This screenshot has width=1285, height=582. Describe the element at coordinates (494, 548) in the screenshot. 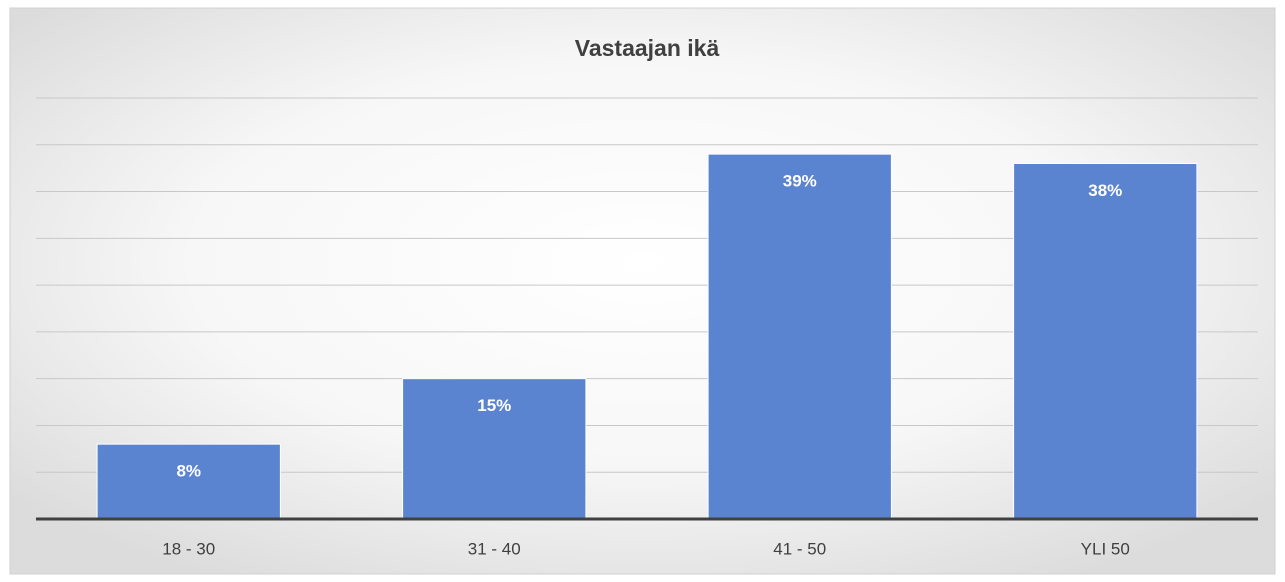

I see `x-tick-label: 31 - 40` at that location.